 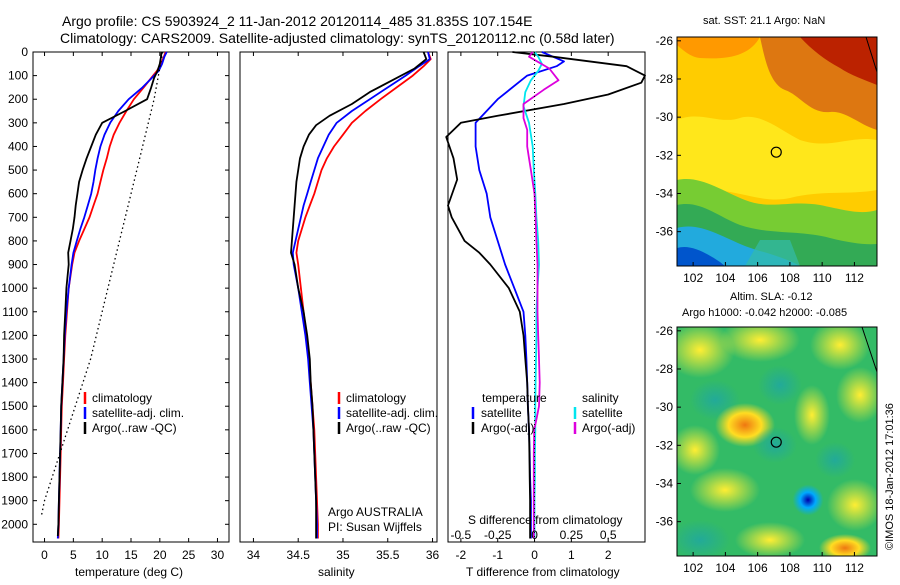 I want to click on temperature-line-argo-raw-qc, so click(x=109, y=294).